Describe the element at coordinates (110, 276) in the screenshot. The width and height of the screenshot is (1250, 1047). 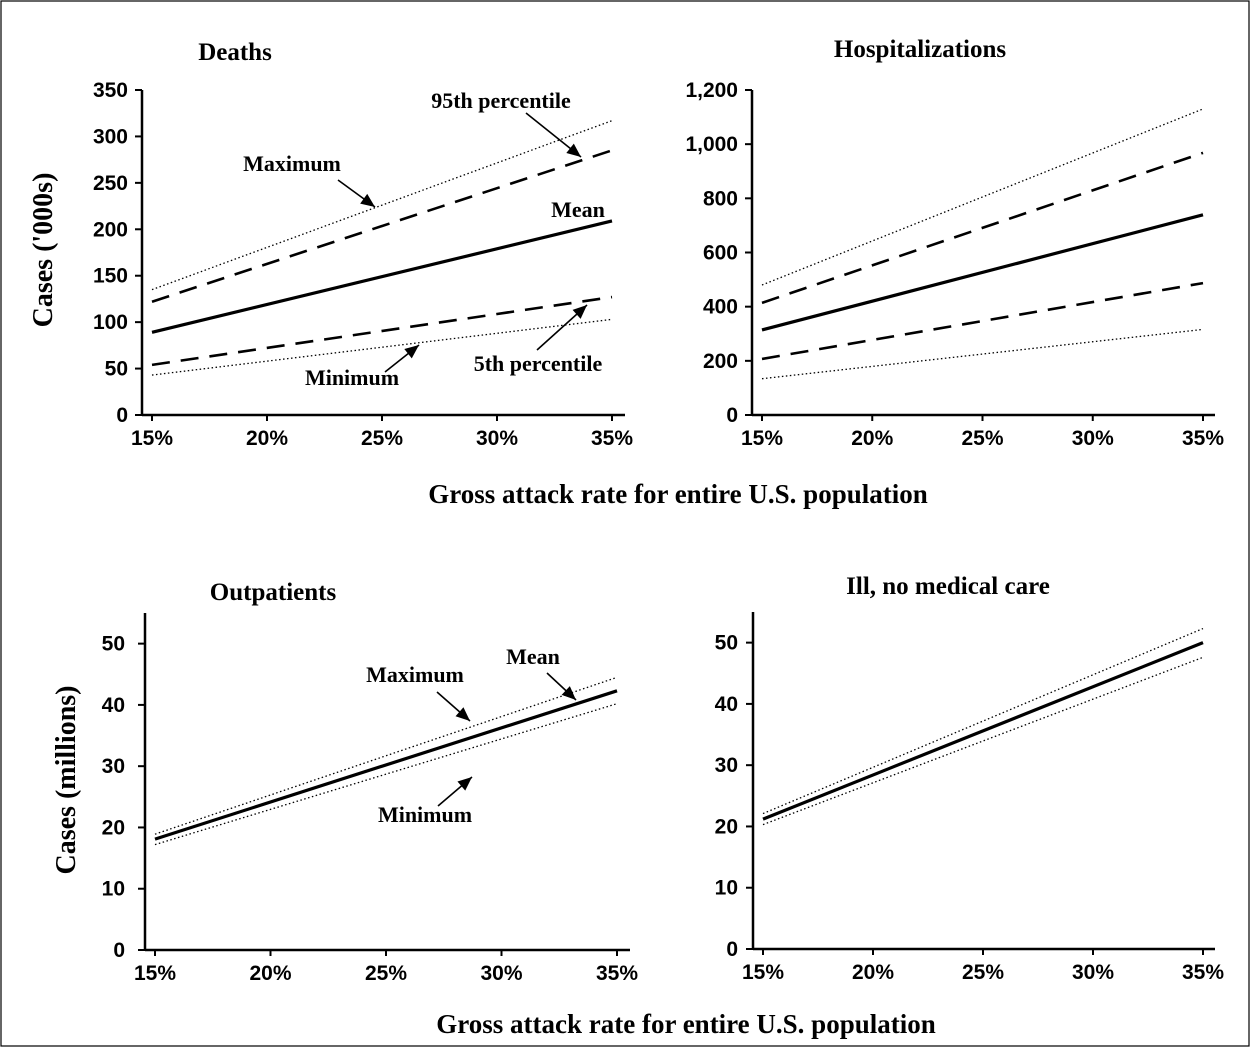
I see `y-tick-label: 150` at that location.